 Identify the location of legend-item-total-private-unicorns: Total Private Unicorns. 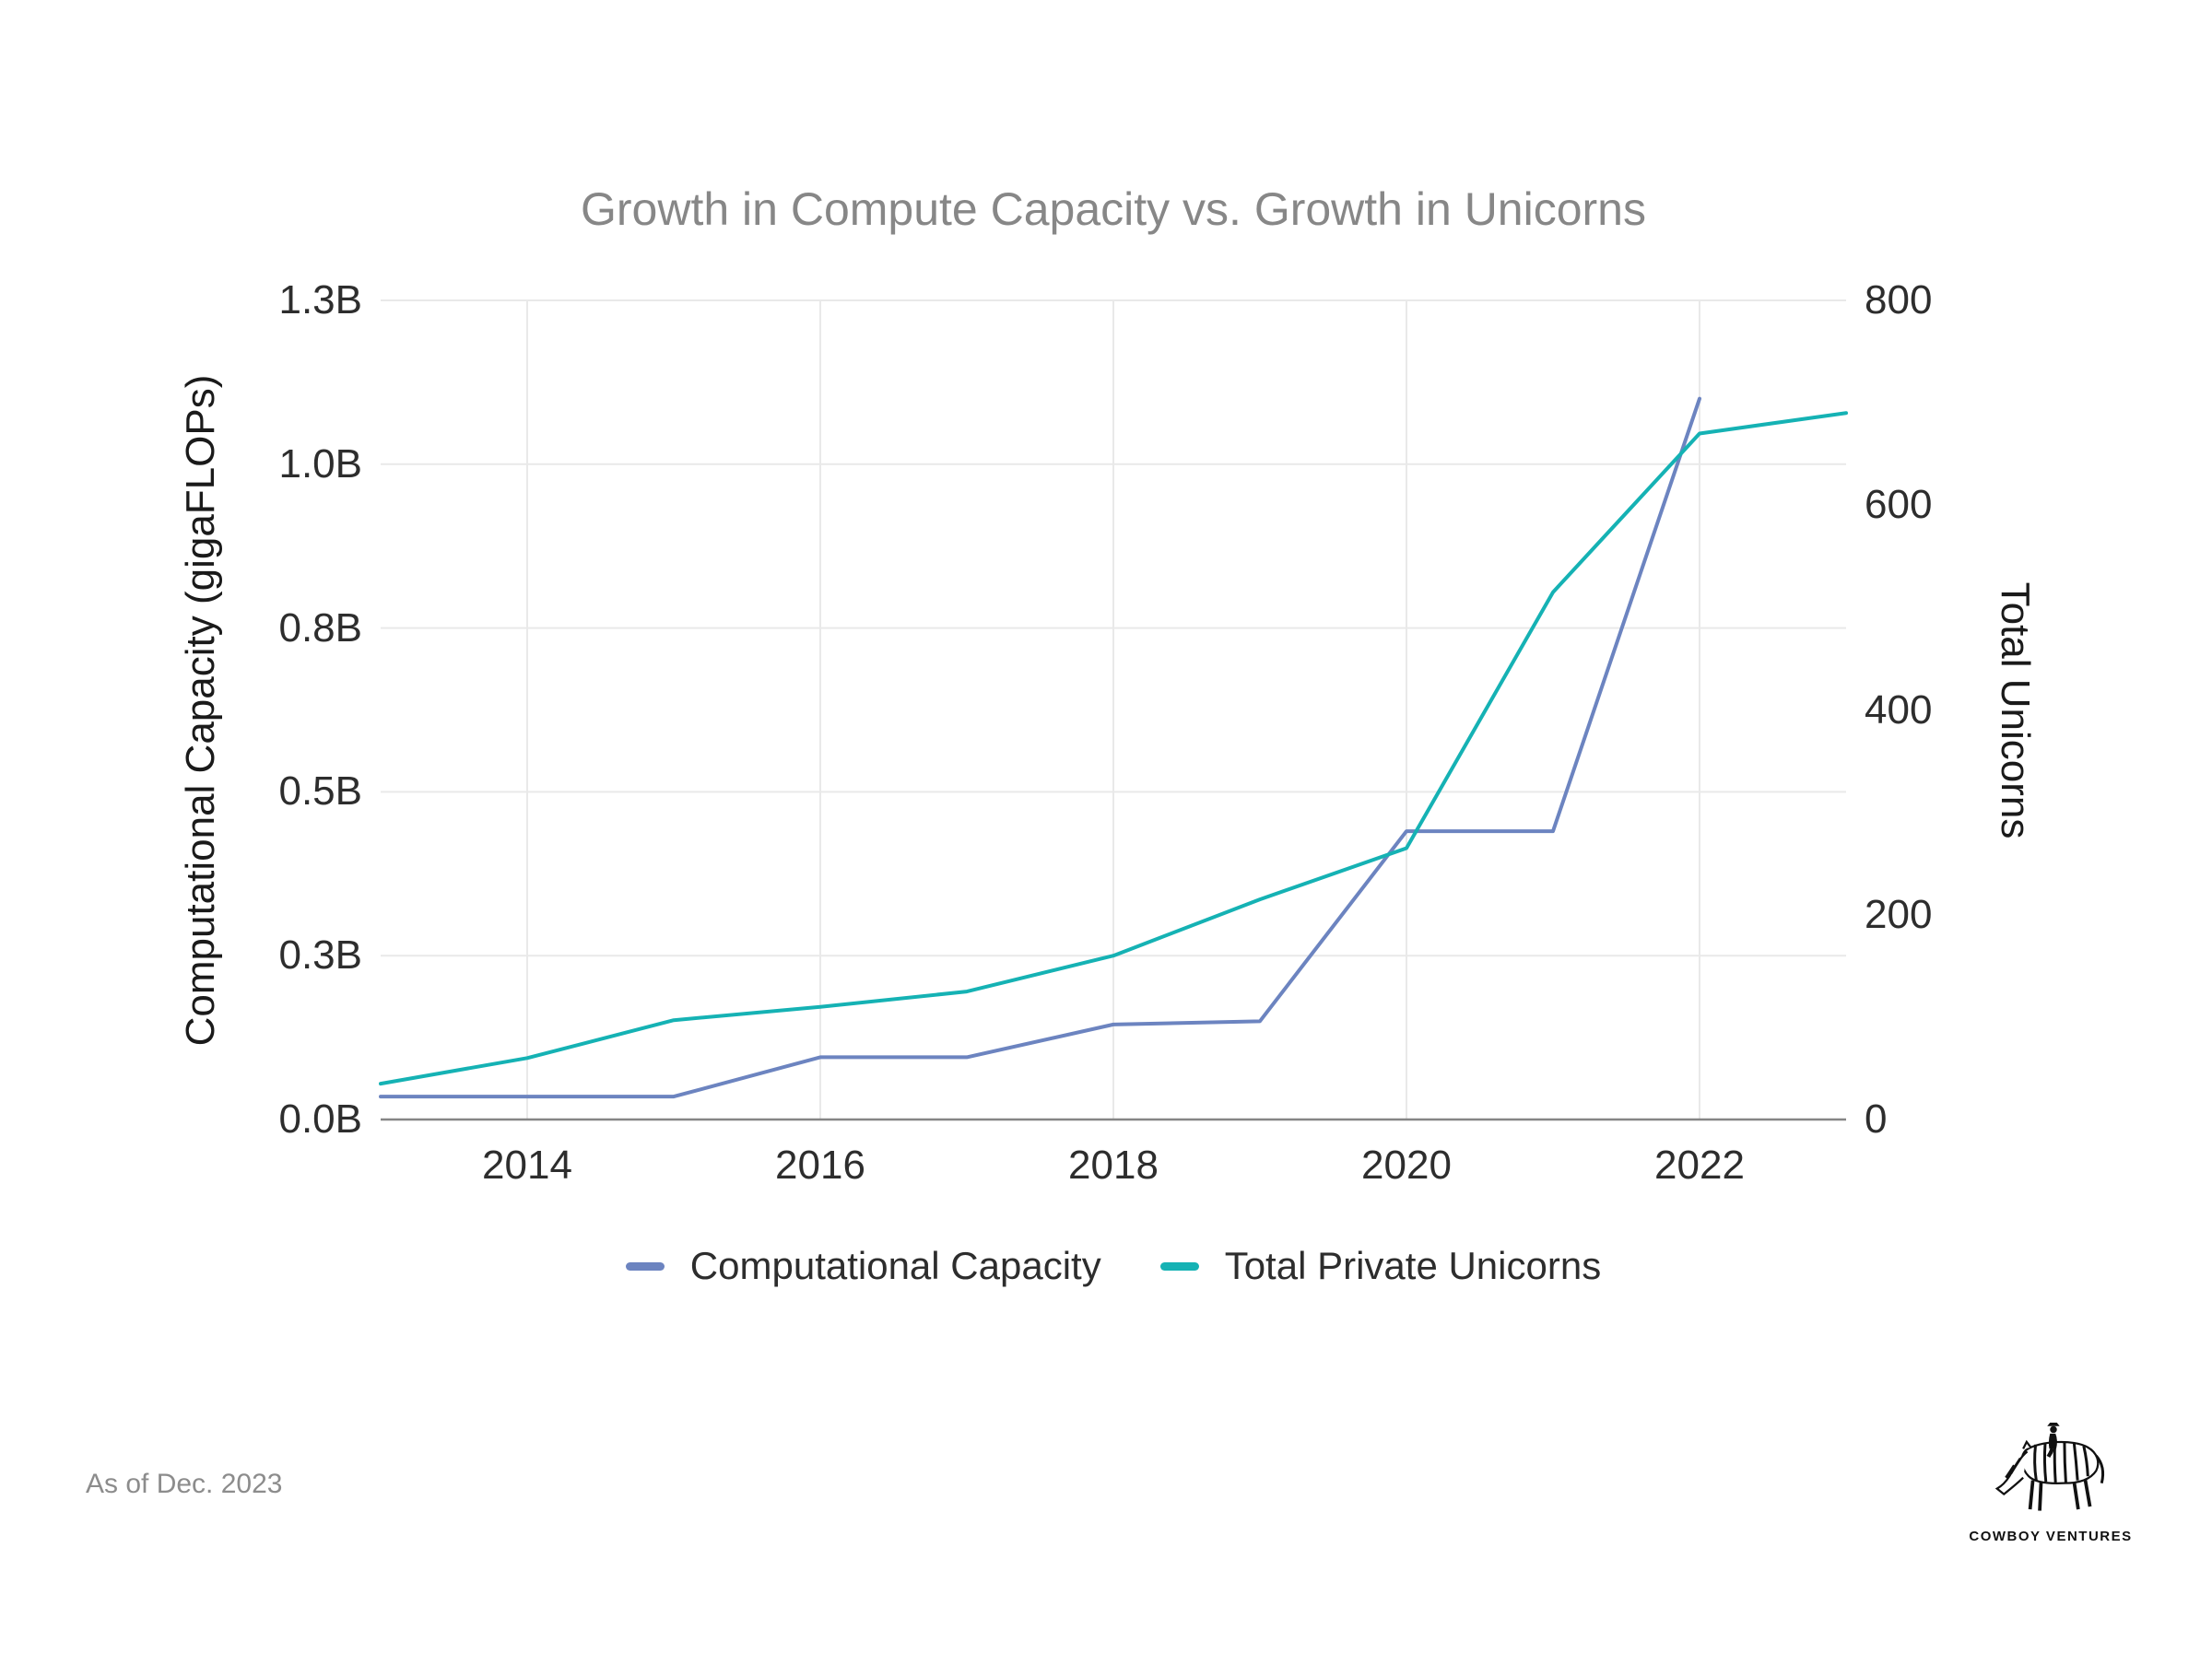
(1380, 1265).